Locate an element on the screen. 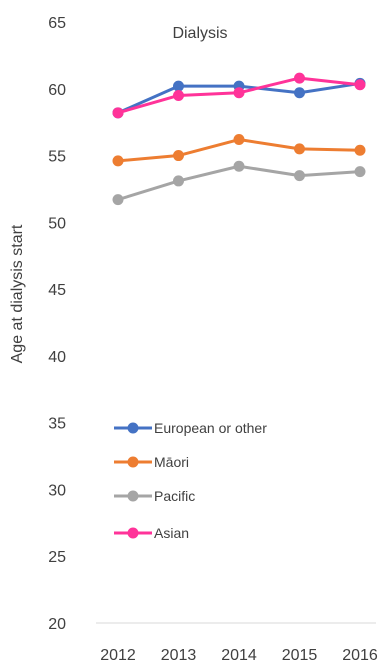 Image resolution: width=386 pixels, height=664 pixels. x-tick-label: 2014 is located at coordinates (239, 655).